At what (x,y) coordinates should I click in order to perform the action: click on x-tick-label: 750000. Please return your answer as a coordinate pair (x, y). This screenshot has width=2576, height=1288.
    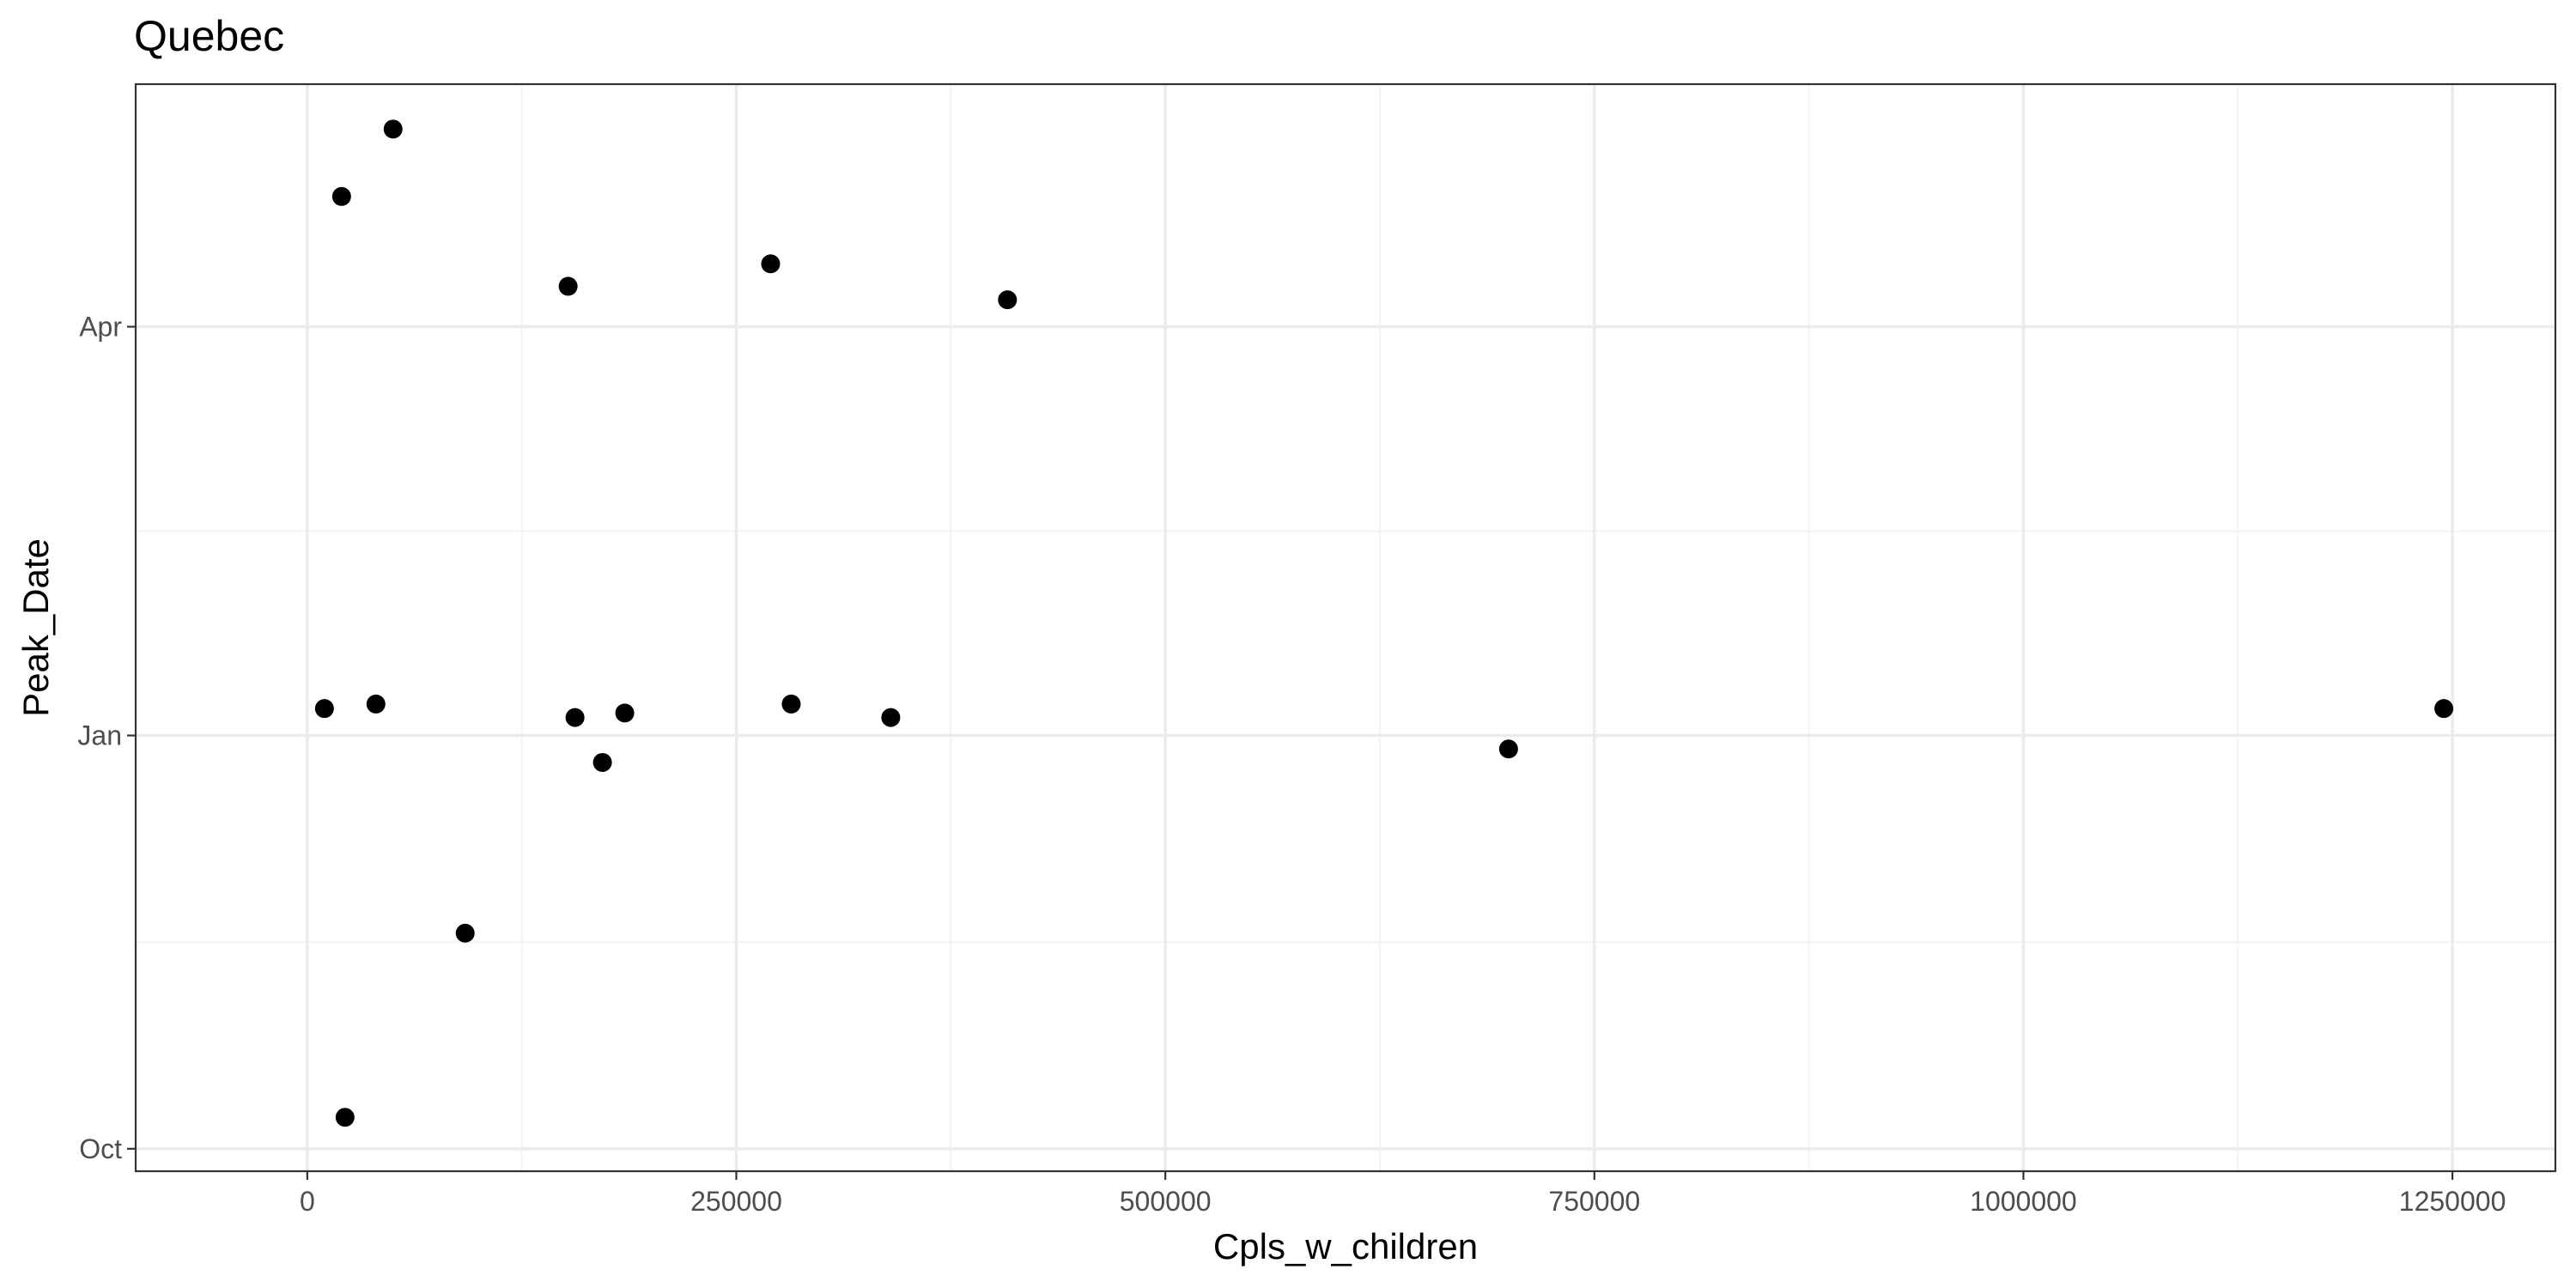
    Looking at the image, I should click on (1594, 1202).